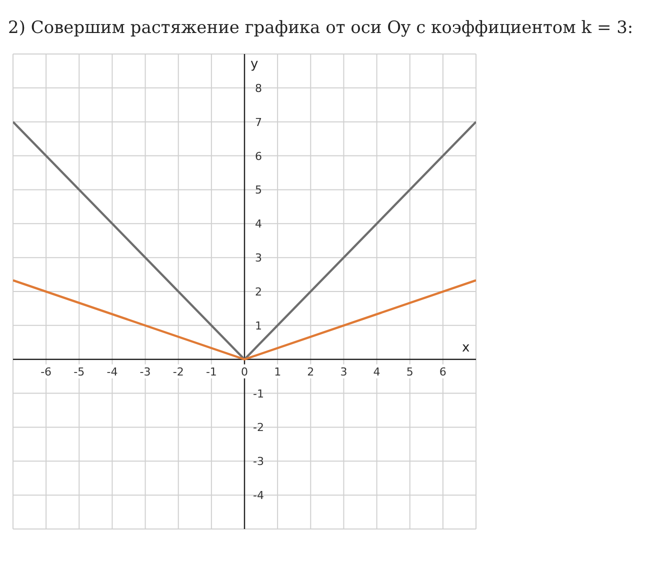 Image resolution: width=667 pixels, height=562 pixels. I want to click on y-tick-label: 6, so click(258, 156).